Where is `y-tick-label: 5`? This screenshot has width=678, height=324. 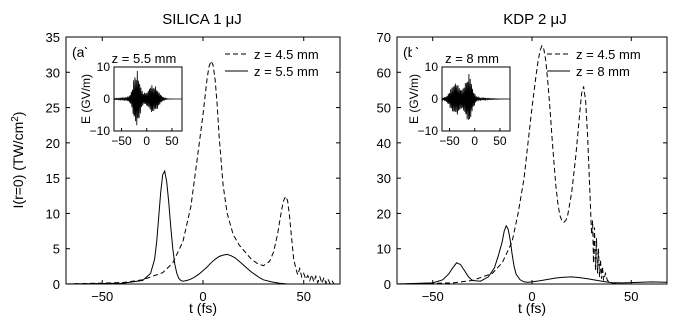
y-tick-label: 5 is located at coordinates (56, 249).